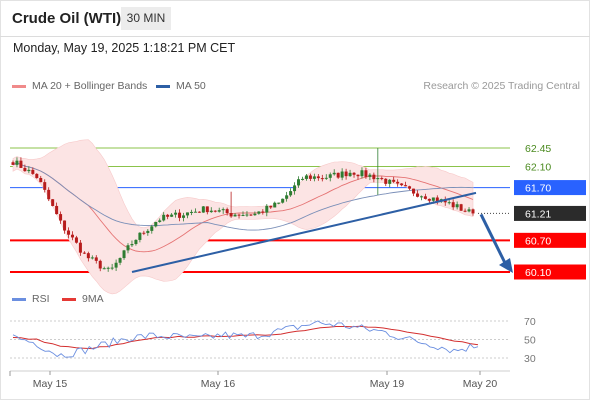 This screenshot has height=400, width=590. What do you see at coordinates (295, 18) in the screenshot?
I see `chart-header: Crude Oil (WTI) 30 MIN` at bounding box center [295, 18].